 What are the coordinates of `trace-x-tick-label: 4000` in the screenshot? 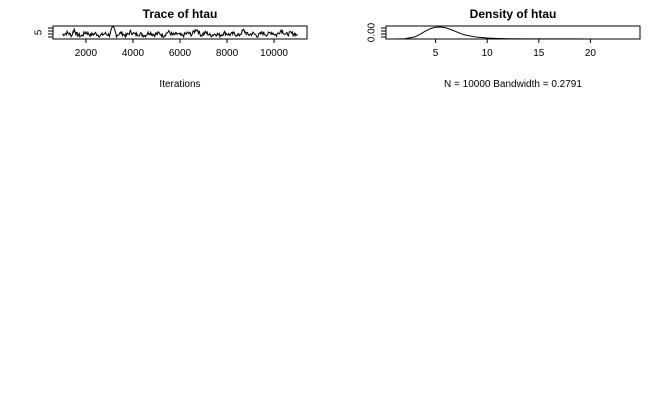 It's located at (133, 53).